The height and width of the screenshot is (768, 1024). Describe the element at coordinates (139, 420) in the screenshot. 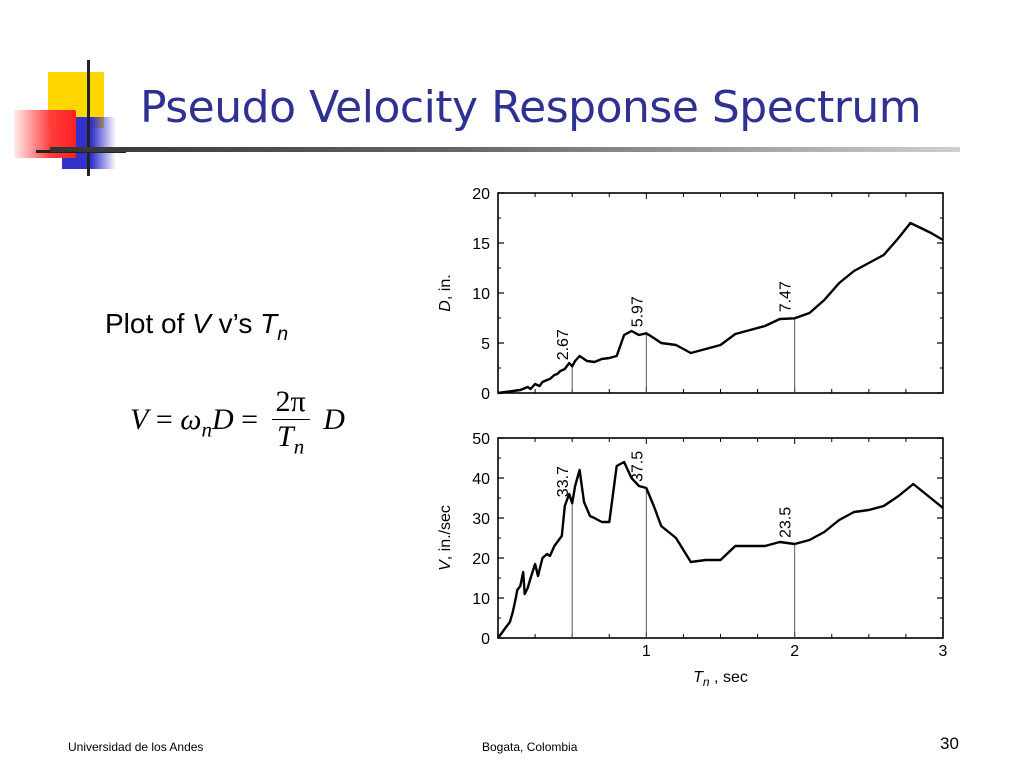

I see `eq-v: V` at that location.